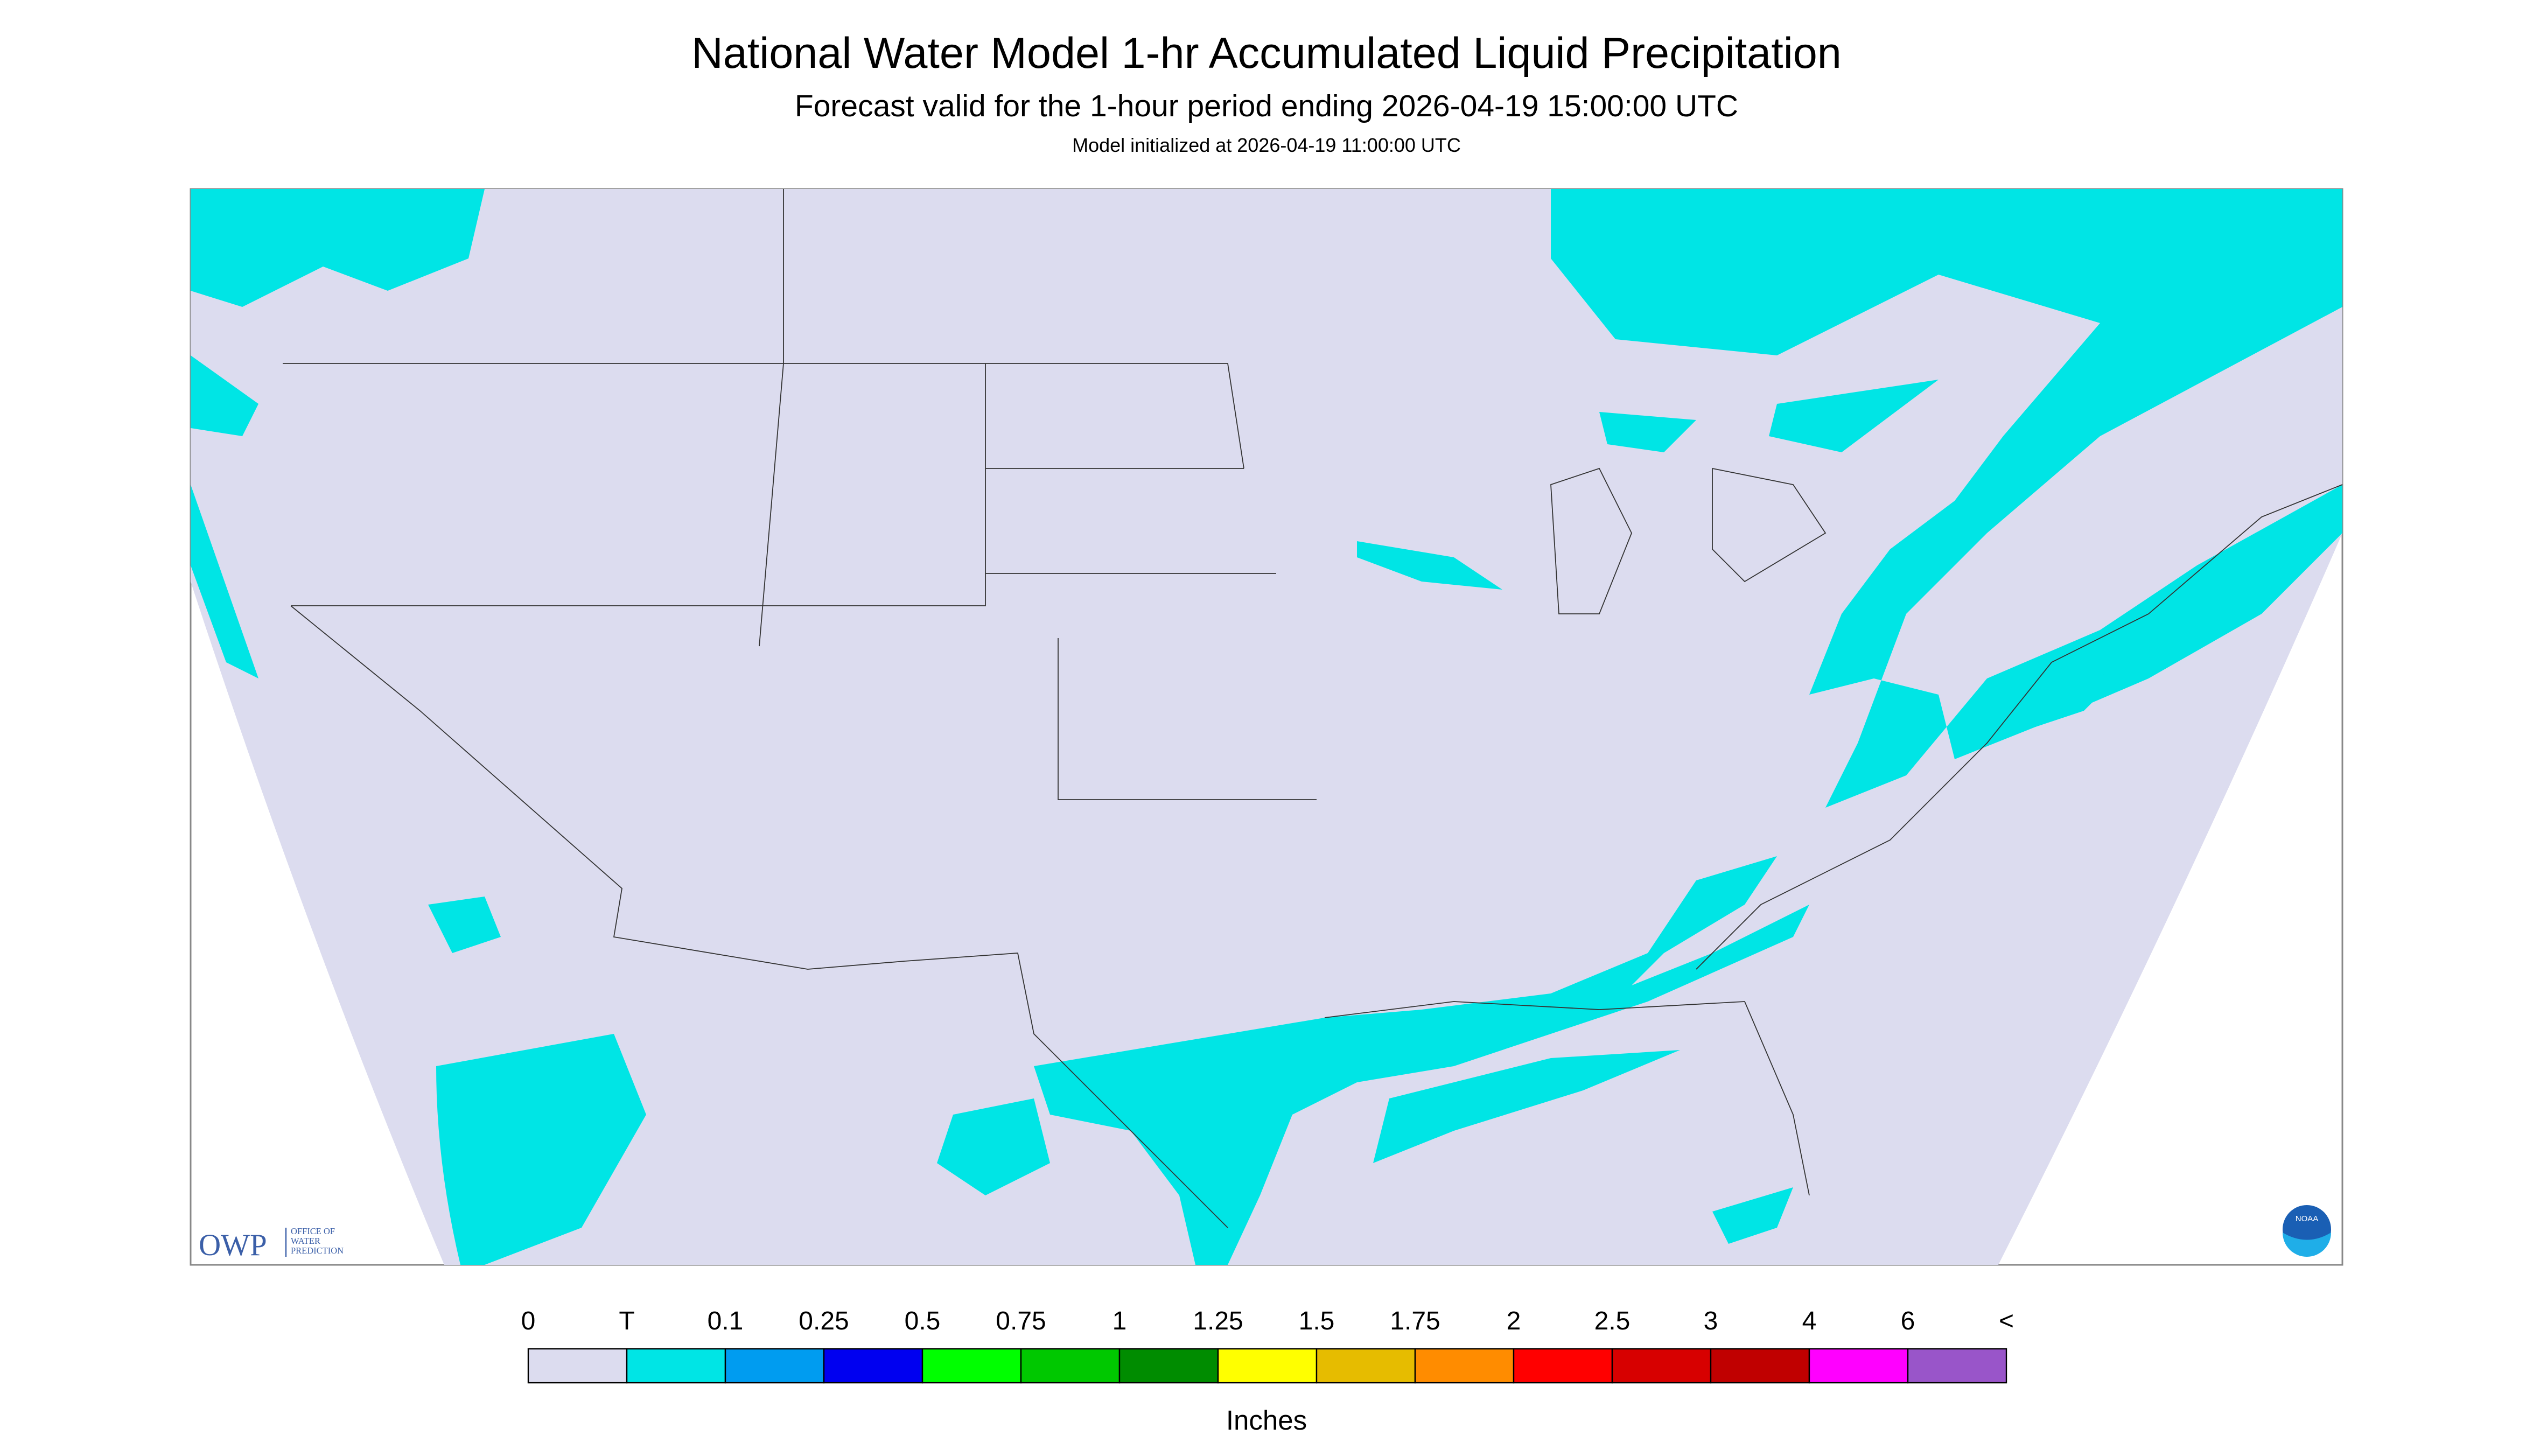 Image resolution: width=2533 pixels, height=1456 pixels. Describe the element at coordinates (1612, 1321) in the screenshot. I see `colorbar-label: 2.5` at that location.